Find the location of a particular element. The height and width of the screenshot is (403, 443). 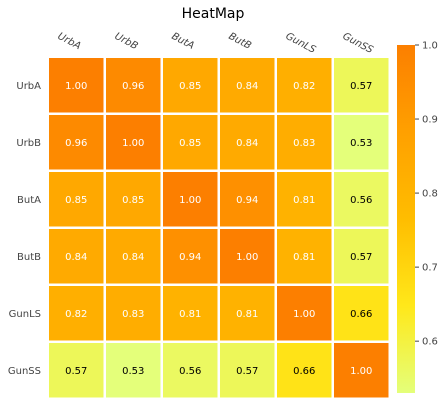

y-tick-label: ButB is located at coordinates (29, 257).